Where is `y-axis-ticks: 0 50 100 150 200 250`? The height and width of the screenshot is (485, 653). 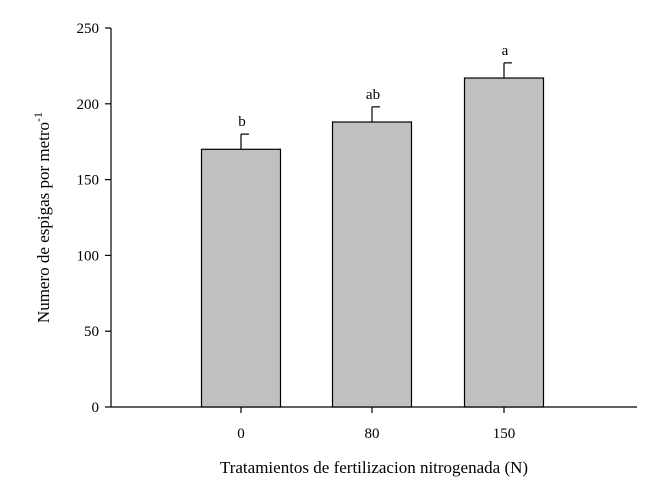 y-axis-ticks: 0 50 100 150 200 250 is located at coordinates (94, 218).